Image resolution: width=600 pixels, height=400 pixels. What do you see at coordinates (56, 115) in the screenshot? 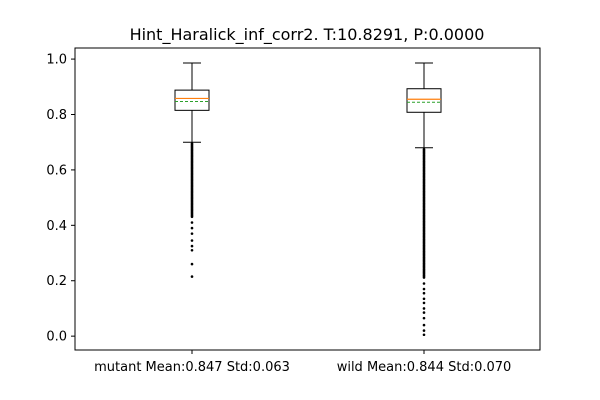
I see `y-tick-label: 0.8` at bounding box center [56, 115].